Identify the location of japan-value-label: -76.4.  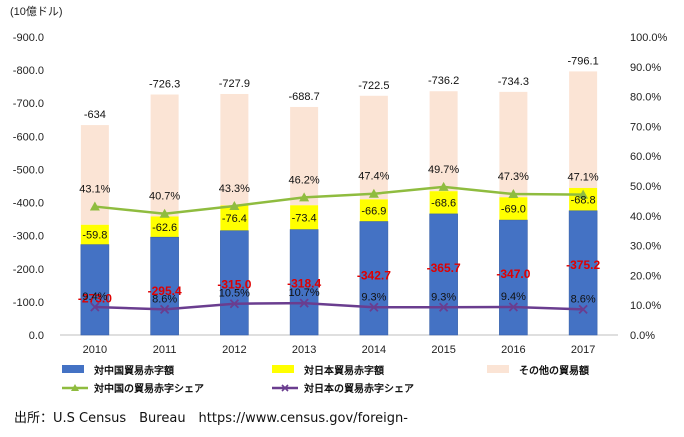
(234, 219).